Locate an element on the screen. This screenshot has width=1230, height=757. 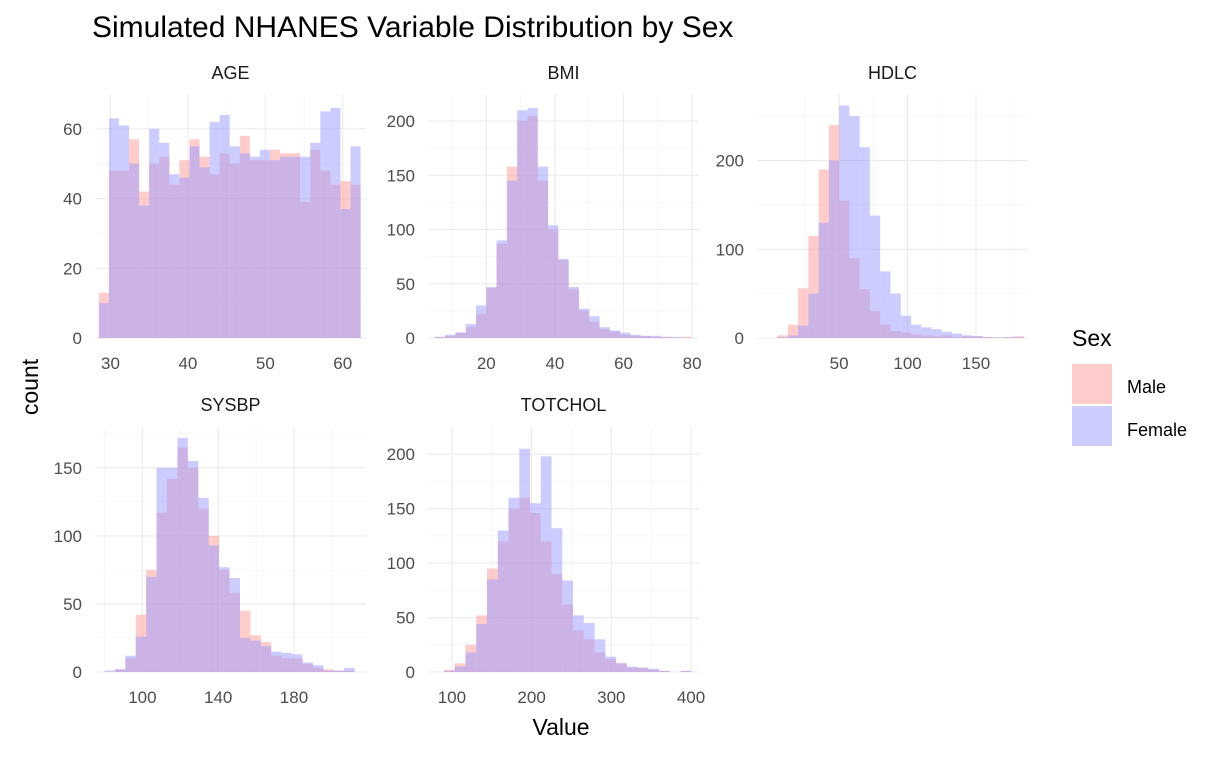
panel-age: 30 40 50 60 0 20 40 60 AGE is located at coordinates (214, 218).